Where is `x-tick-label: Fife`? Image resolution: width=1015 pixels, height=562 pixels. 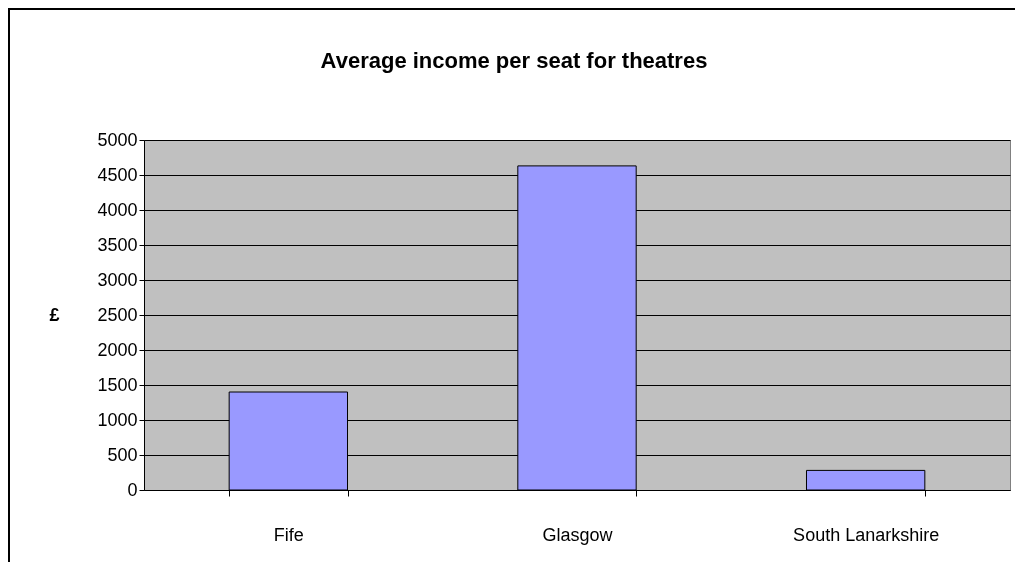
x-tick-label: Fife is located at coordinates (288, 534).